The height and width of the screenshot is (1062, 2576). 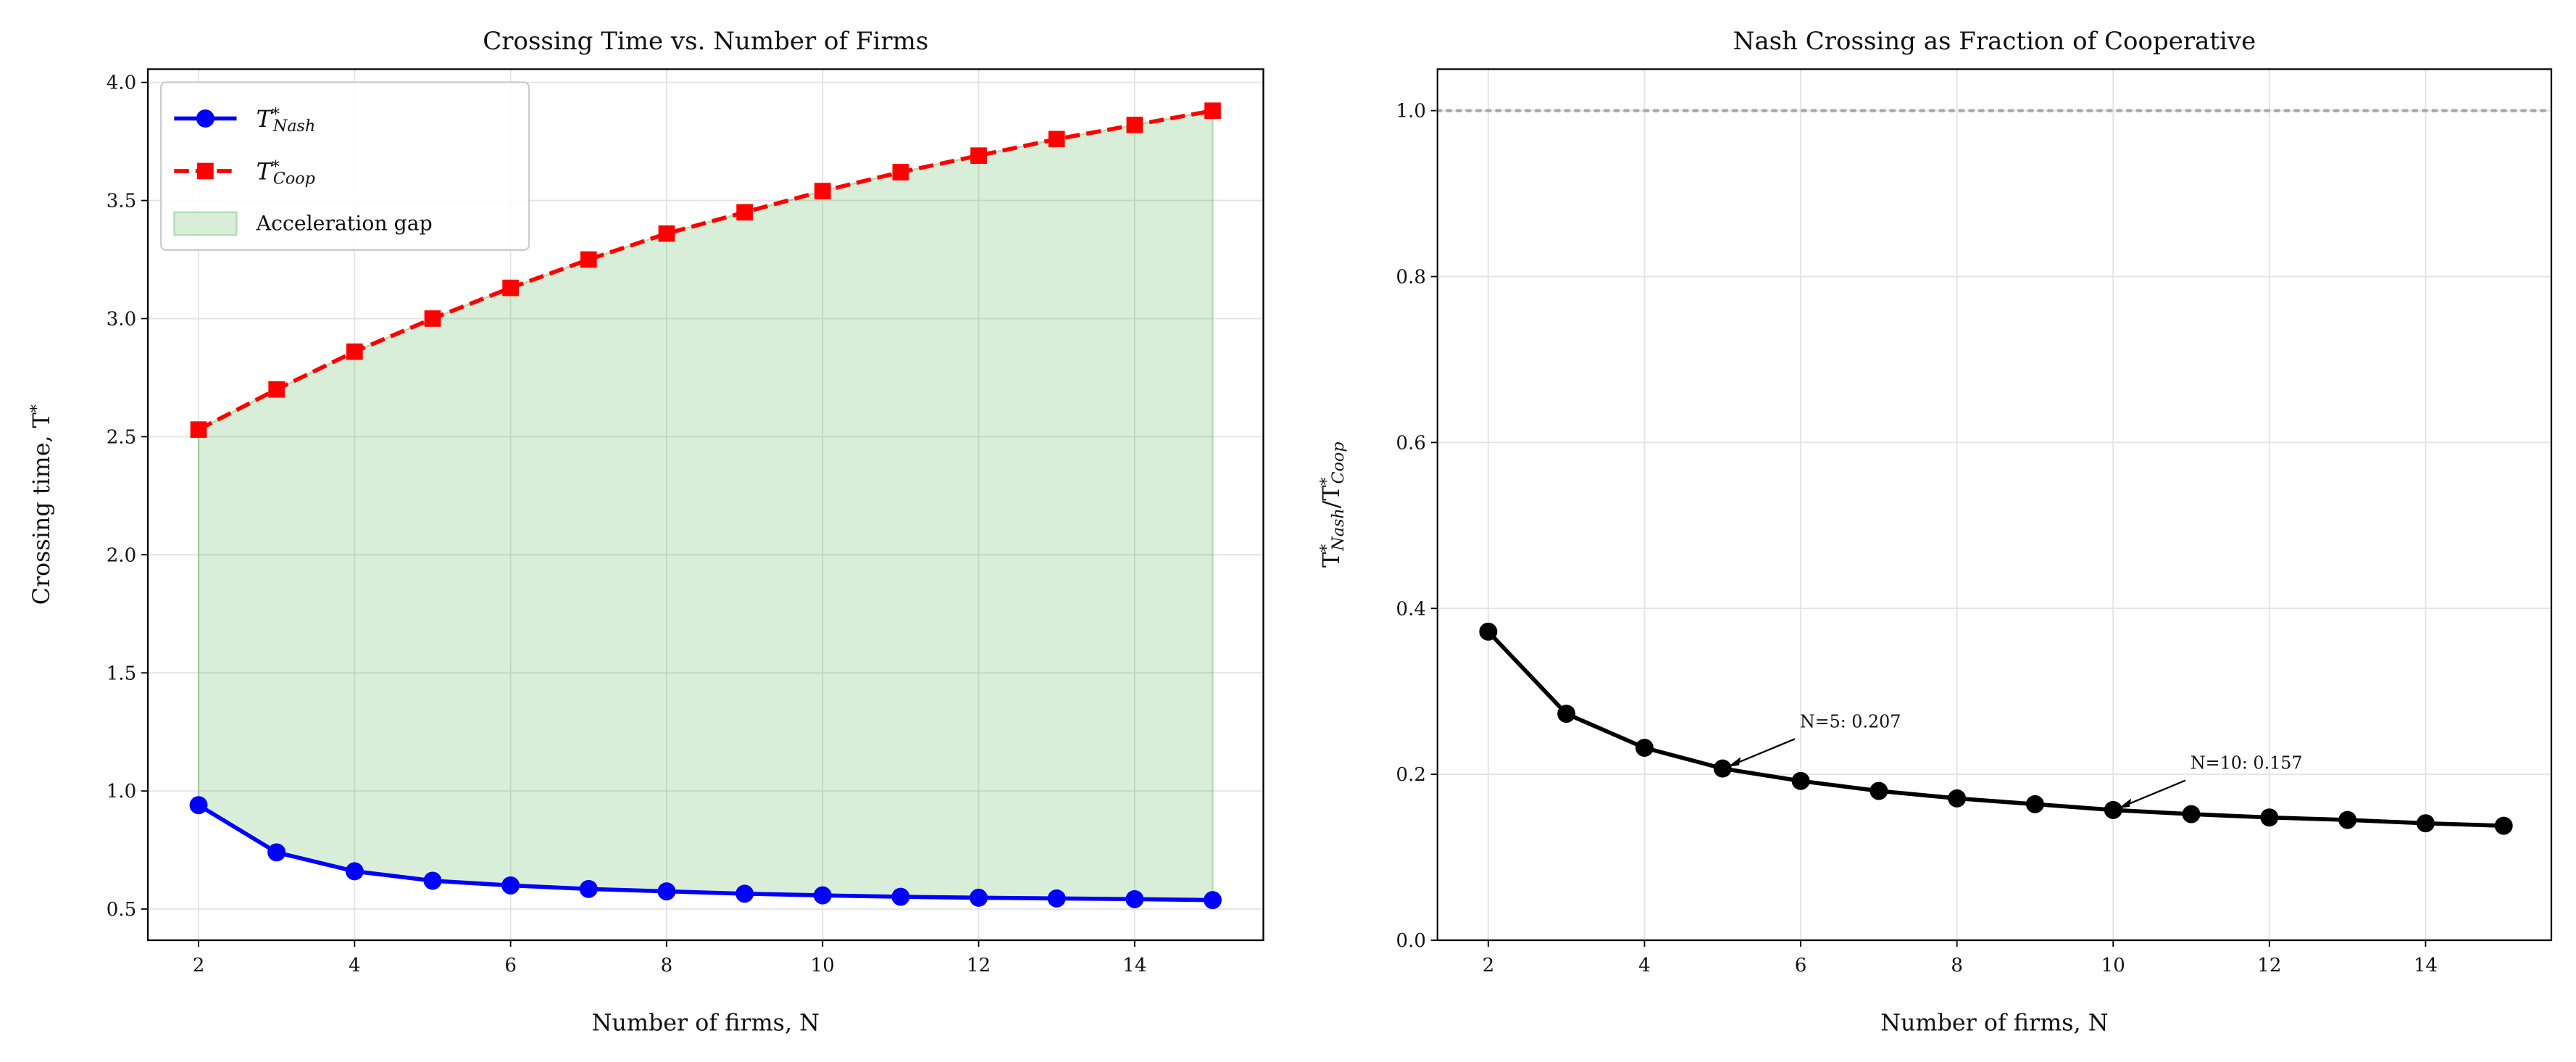 I want to click on y-tick-label: 0.8, so click(x=1410, y=278).